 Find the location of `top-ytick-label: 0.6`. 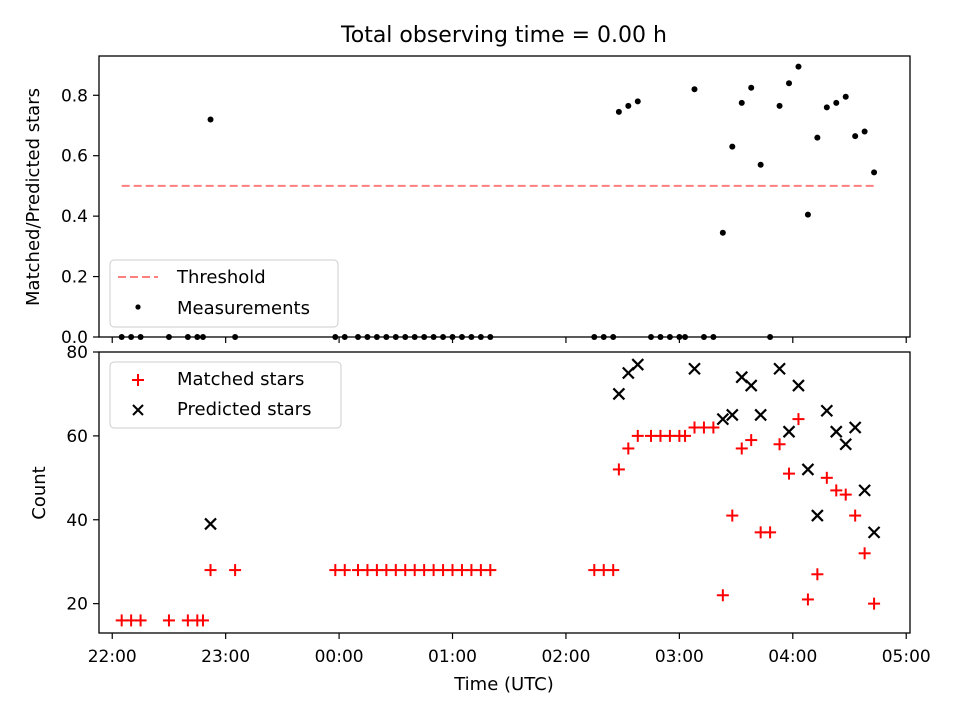

top-ytick-label: 0.6 is located at coordinates (74, 157).